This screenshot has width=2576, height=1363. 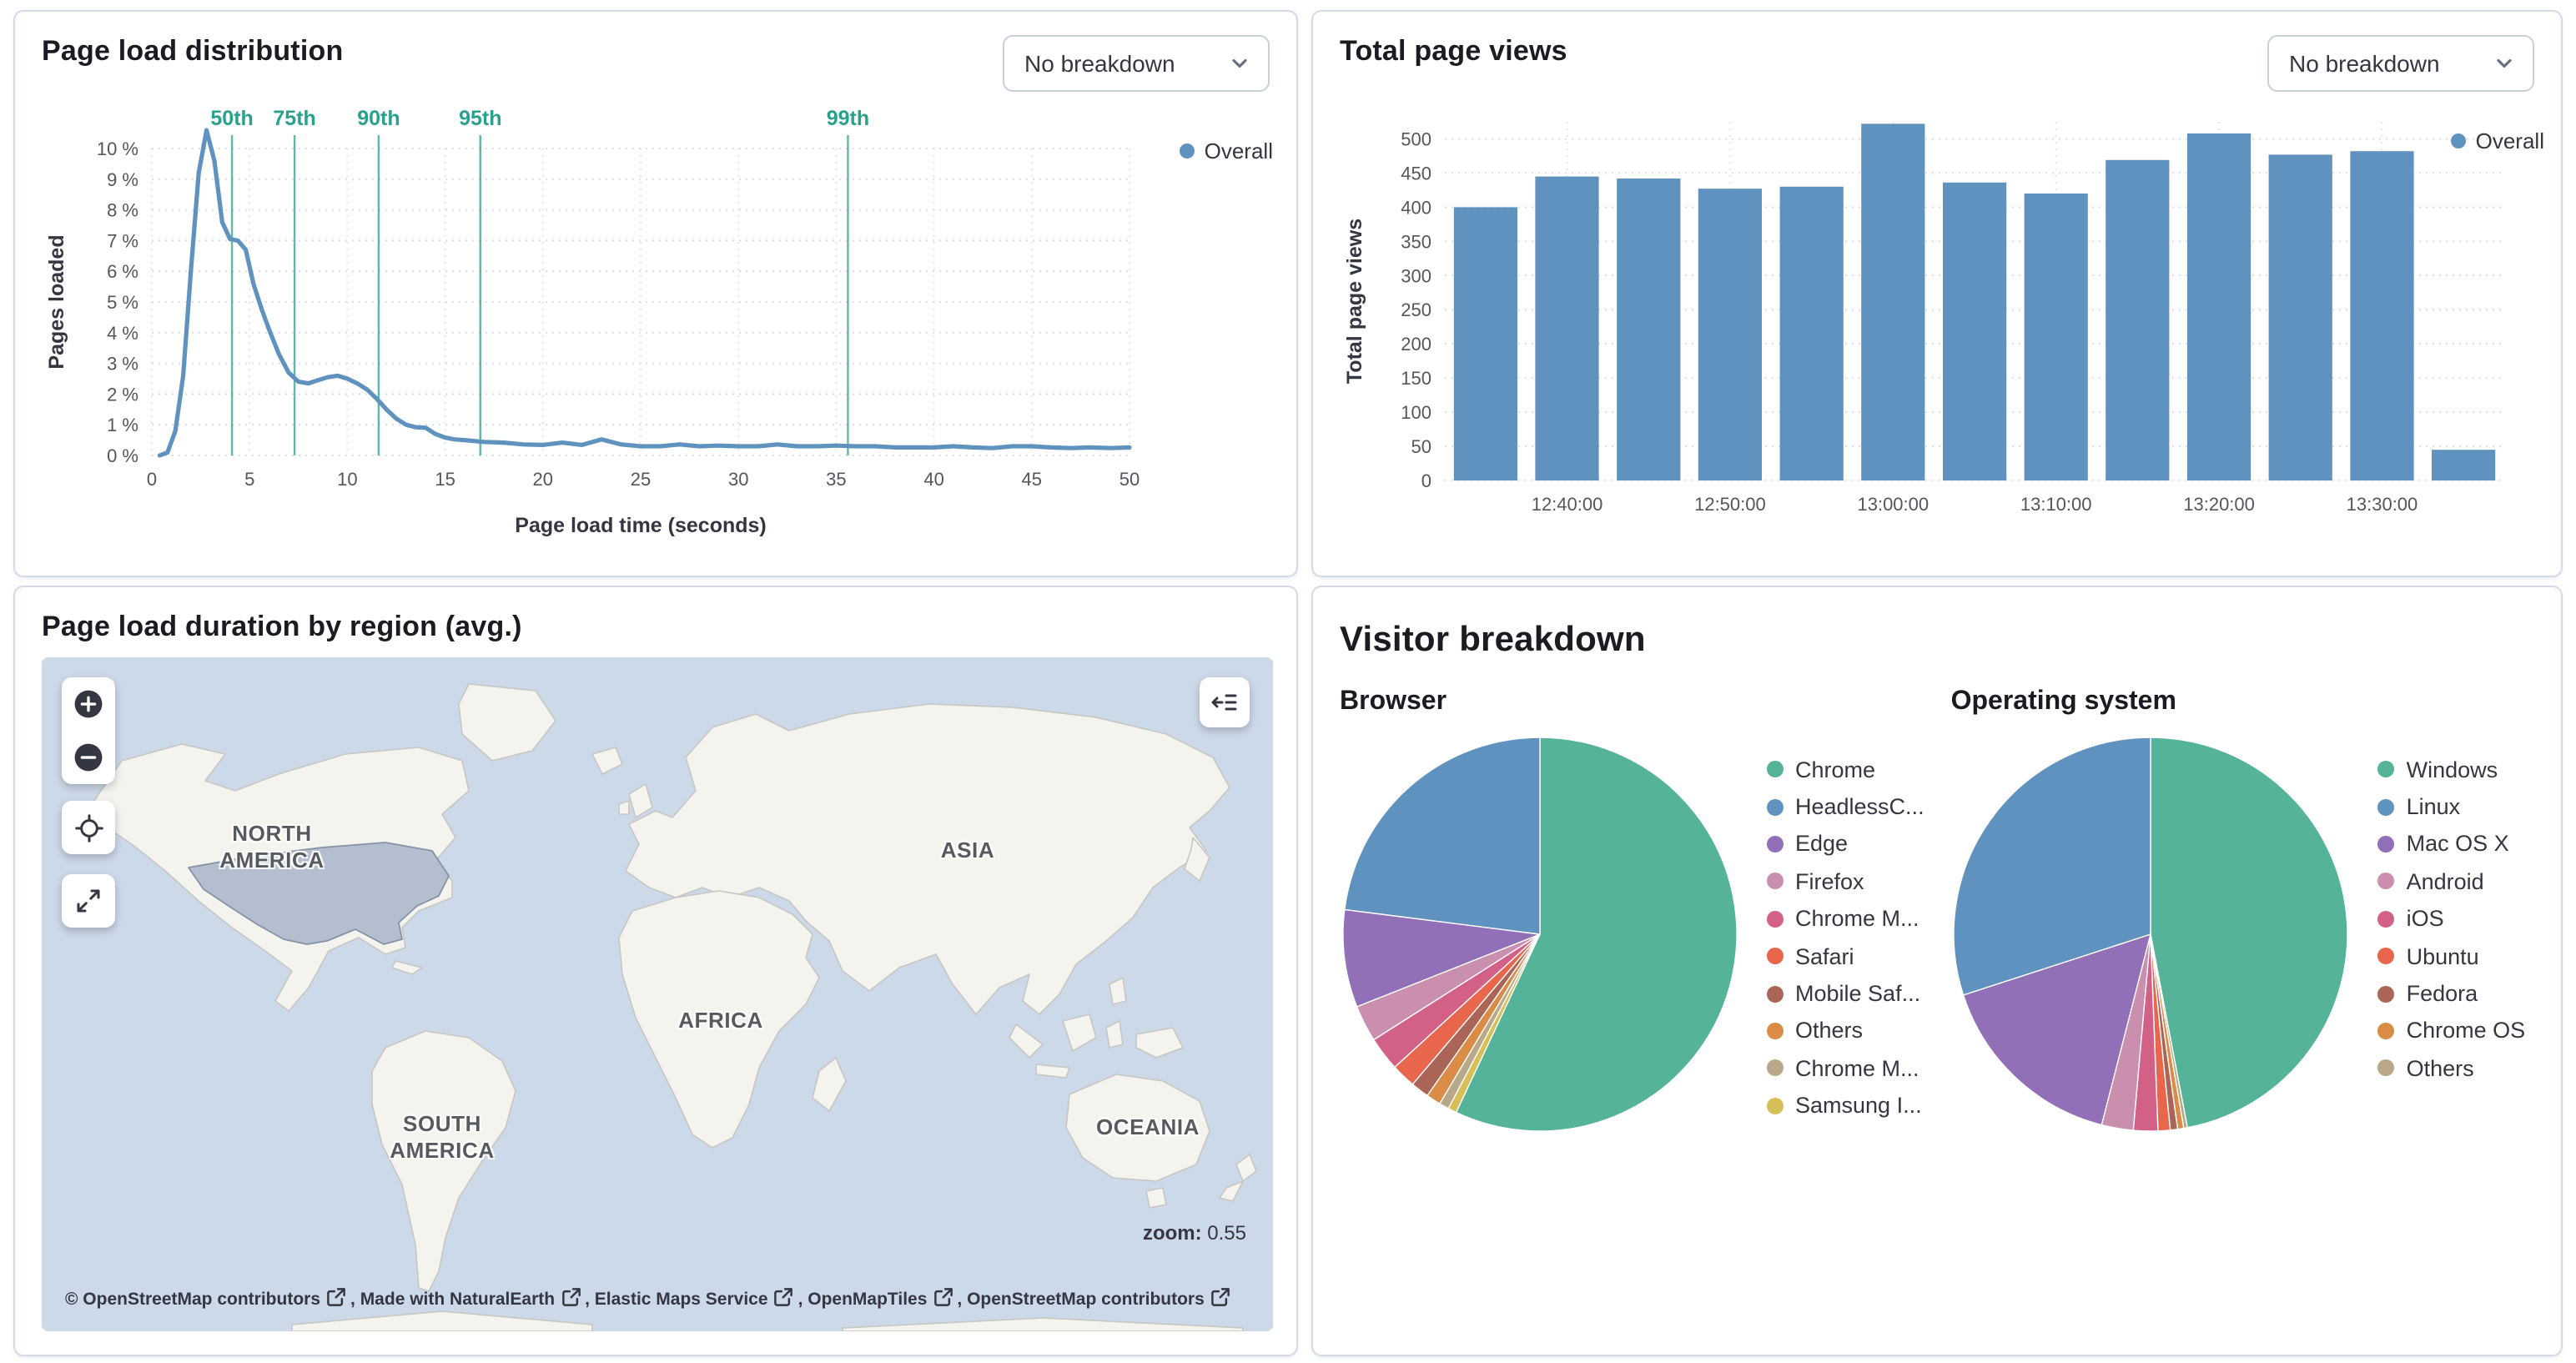 I want to click on tick-label: 40, so click(x=933, y=479).